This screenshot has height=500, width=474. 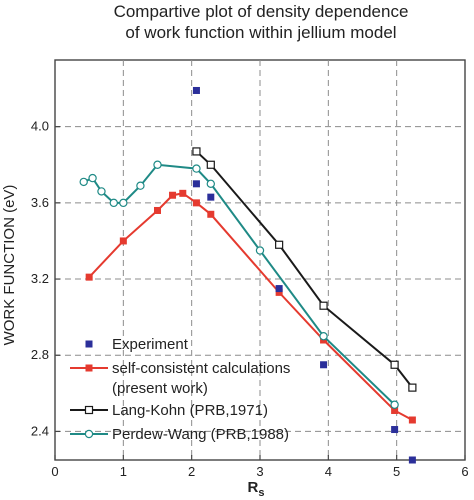 What do you see at coordinates (123, 471) in the screenshot?
I see `x-tick-label: 1` at bounding box center [123, 471].